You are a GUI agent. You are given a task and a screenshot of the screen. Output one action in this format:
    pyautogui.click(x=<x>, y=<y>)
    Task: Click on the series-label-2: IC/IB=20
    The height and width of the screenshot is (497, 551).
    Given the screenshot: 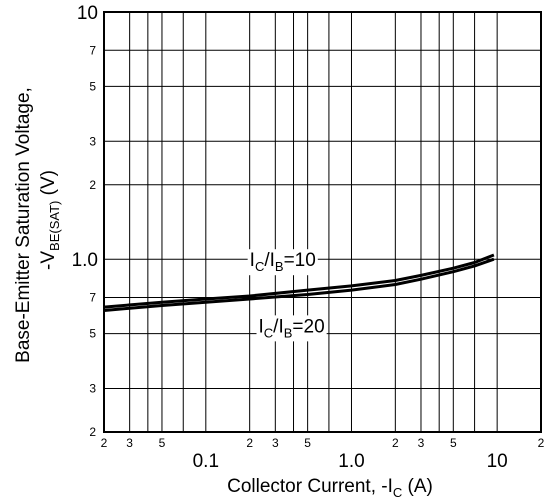 What is the action you would take?
    pyautogui.click(x=292, y=328)
    